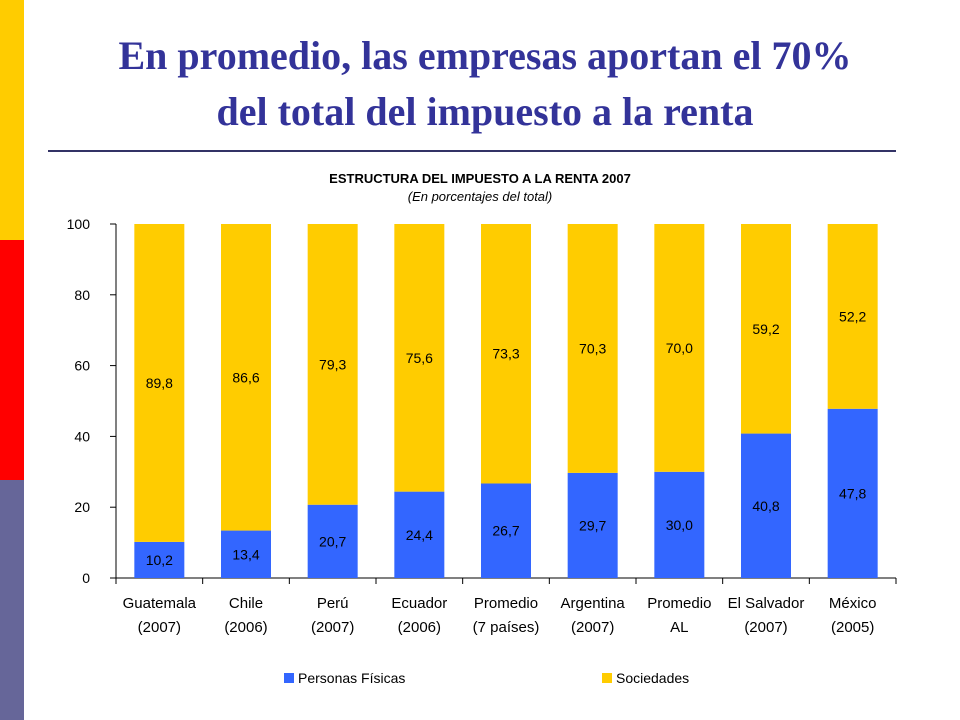 The image size is (960, 720). Describe the element at coordinates (853, 603) in the screenshot. I see `x-category-label: México` at that location.